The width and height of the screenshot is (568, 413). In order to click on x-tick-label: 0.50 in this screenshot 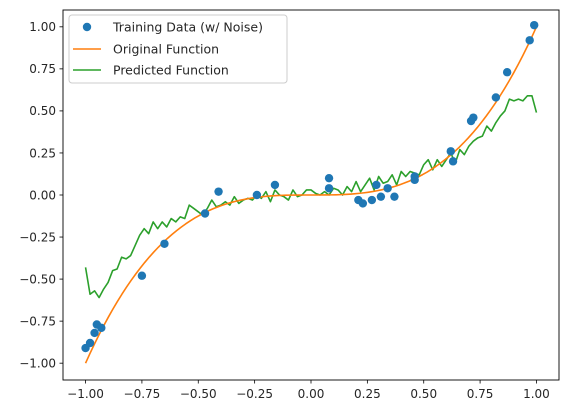, I will do `click(423, 394)`.